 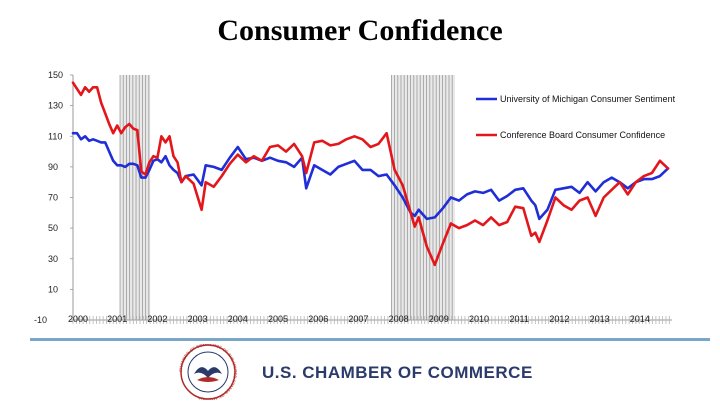 What do you see at coordinates (439, 319) in the screenshot?
I see `x-tick-label: 2009` at bounding box center [439, 319].